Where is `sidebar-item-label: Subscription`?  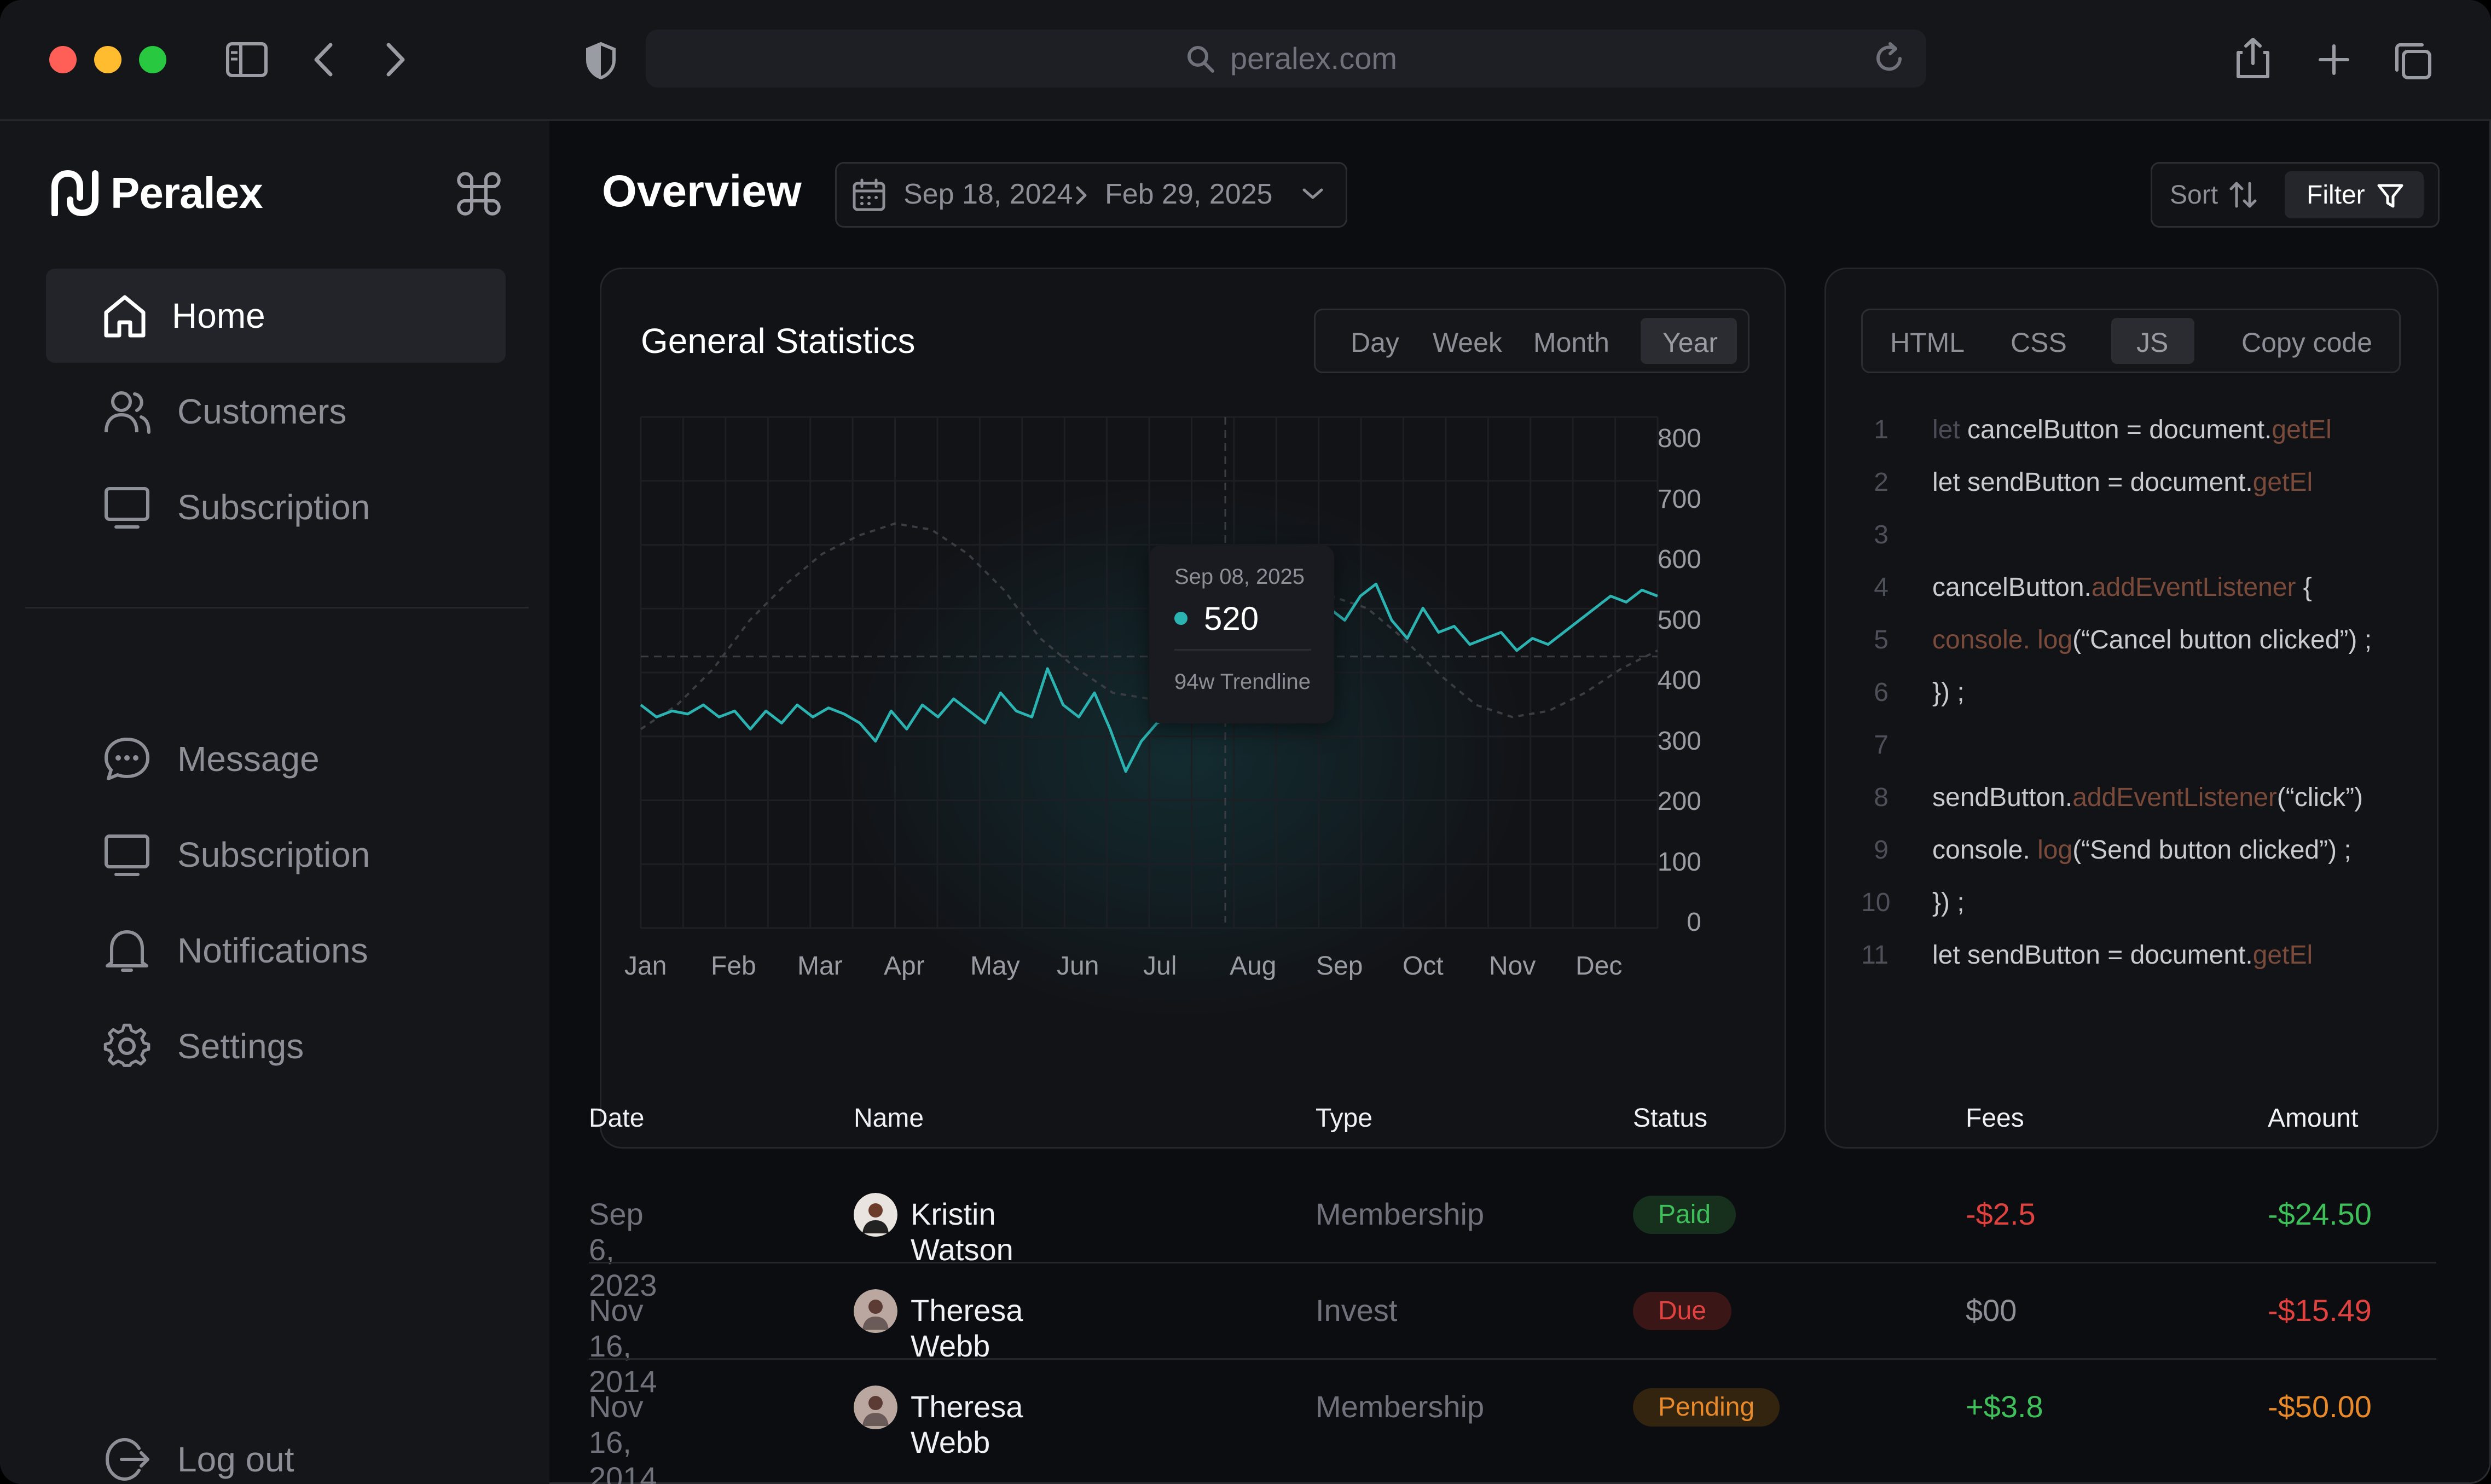
sidebar-item-label: Subscription is located at coordinates (273, 507).